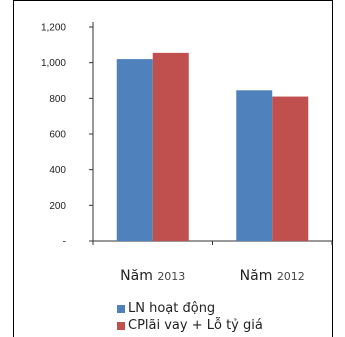 This screenshot has height=337, width=345. Describe the element at coordinates (57, 206) in the screenshot. I see `y-tick-label: 200` at that location.